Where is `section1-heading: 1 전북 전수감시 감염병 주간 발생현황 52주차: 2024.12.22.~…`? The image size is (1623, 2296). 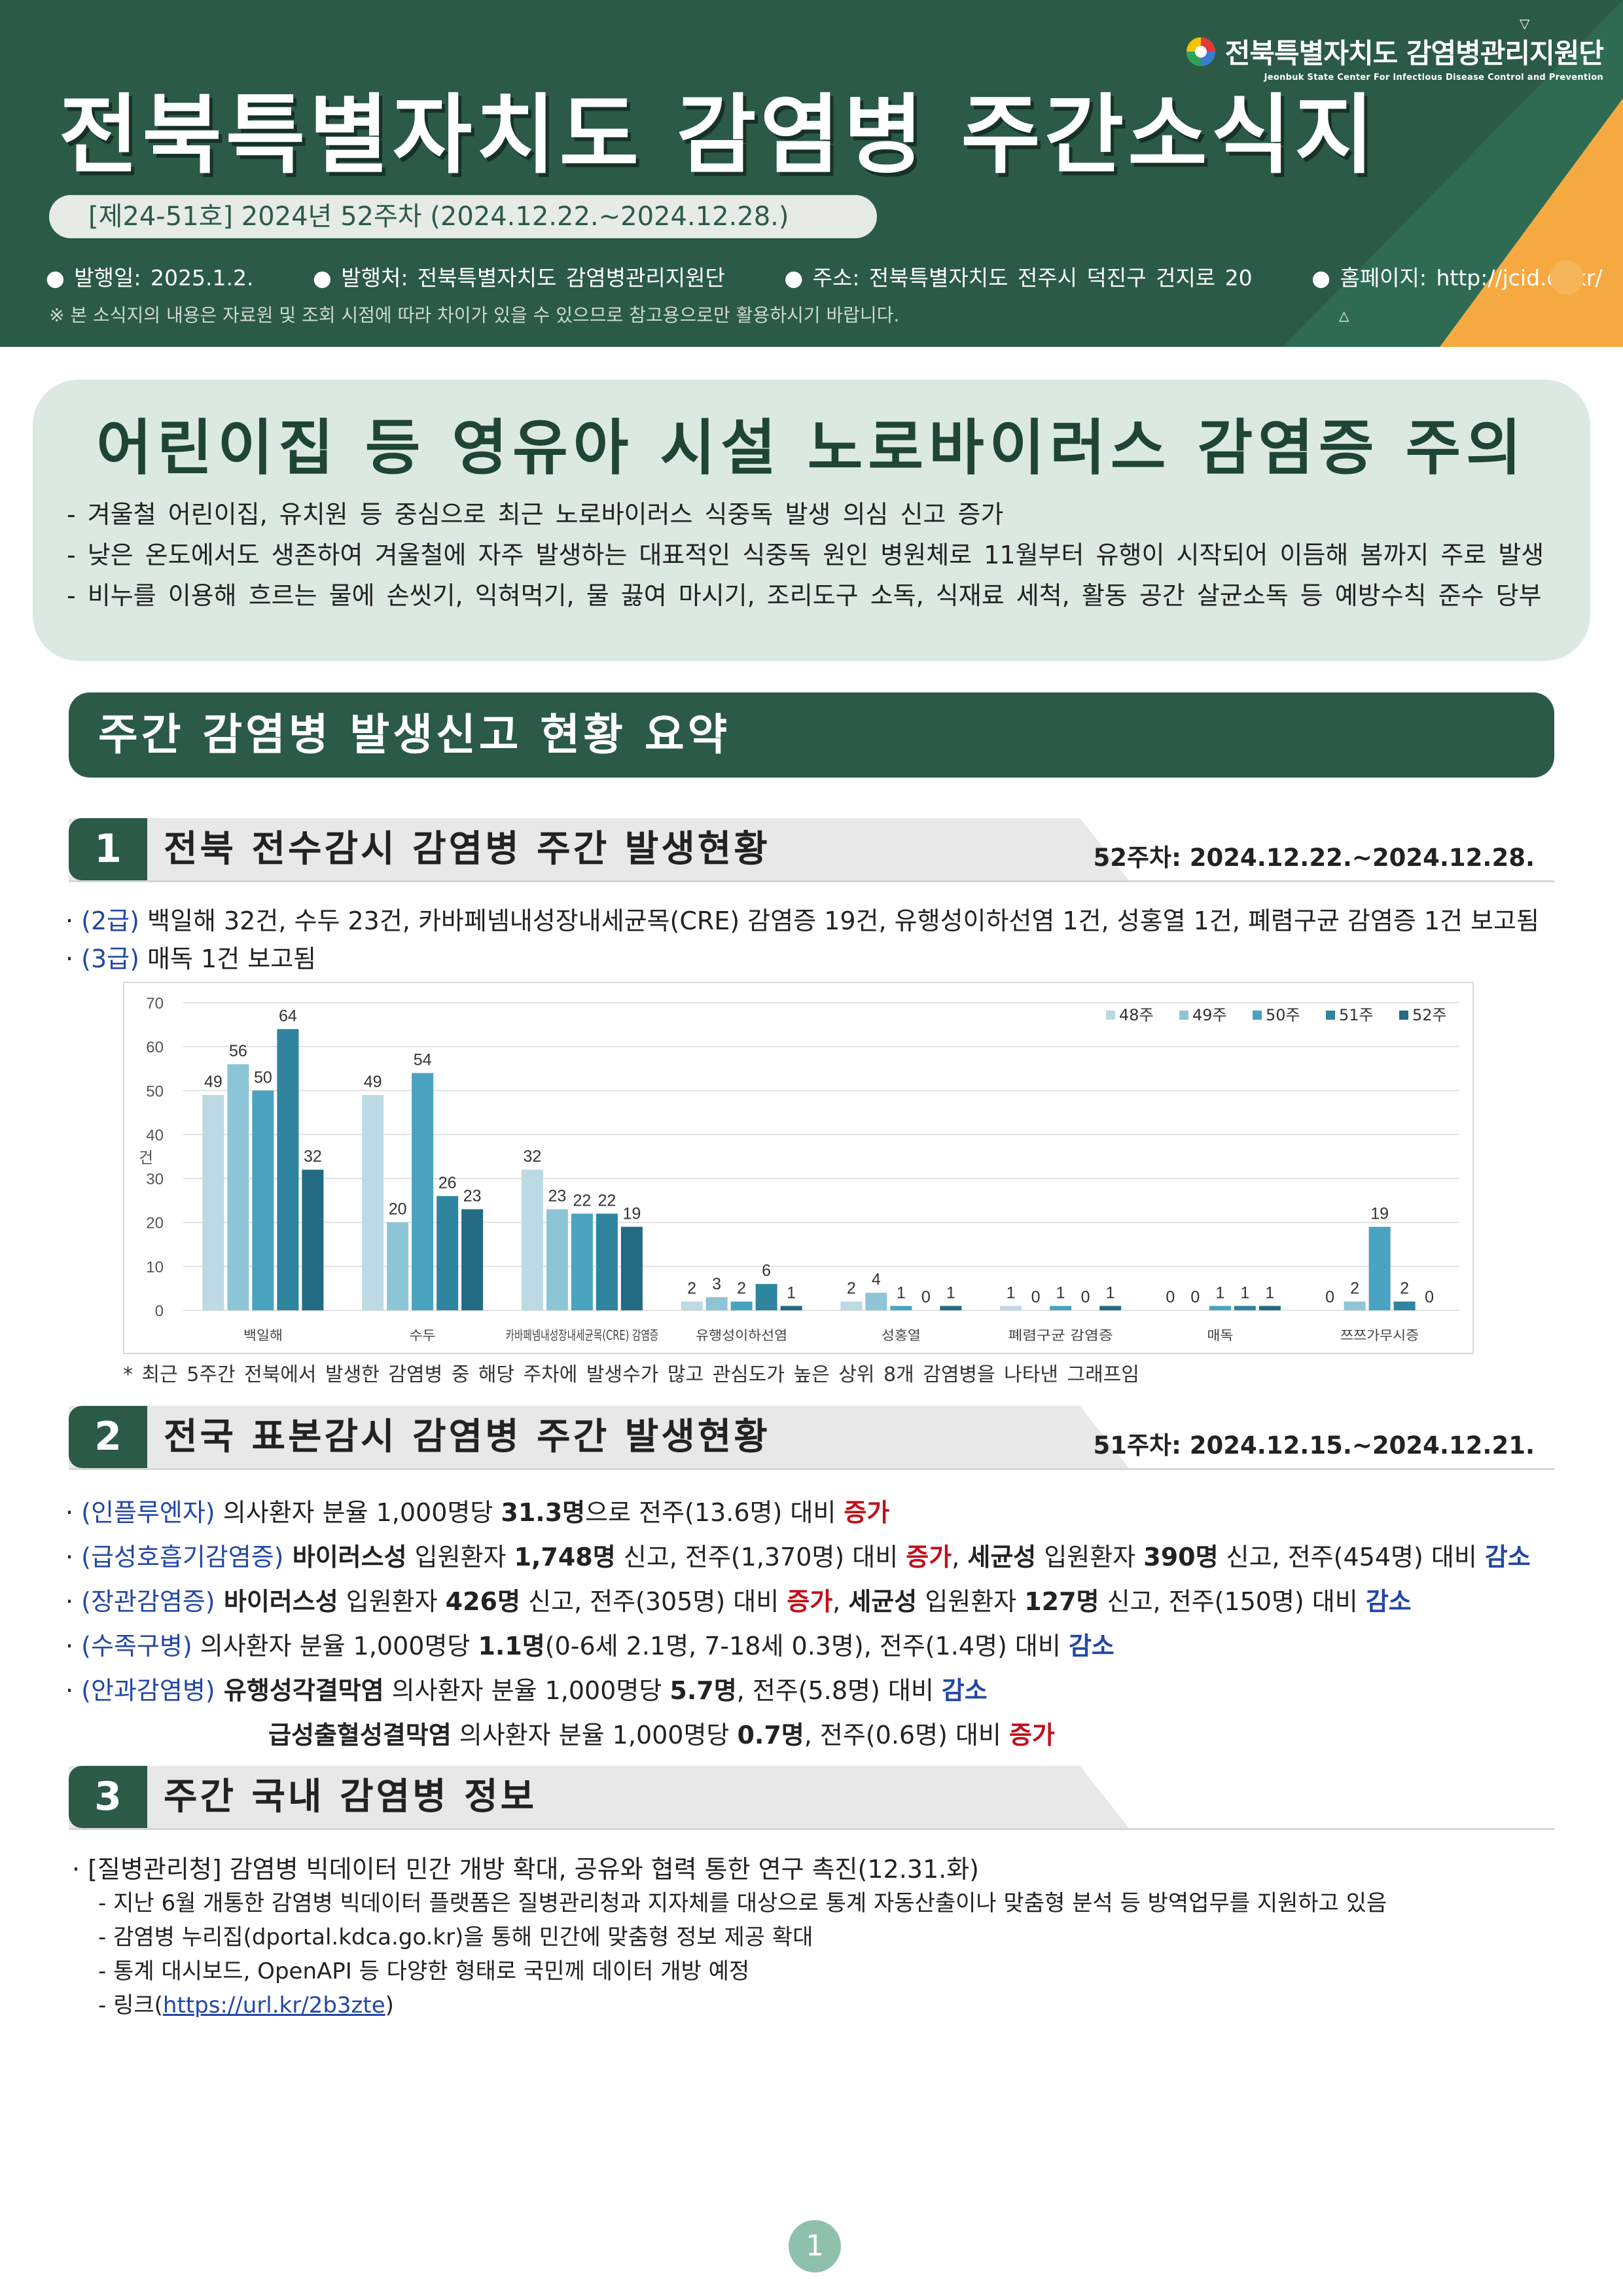
section1-heading: 1 전북 전수감시 감염병 주간 발생현황 52주차: 2024.12.22.~… is located at coordinates (811, 850).